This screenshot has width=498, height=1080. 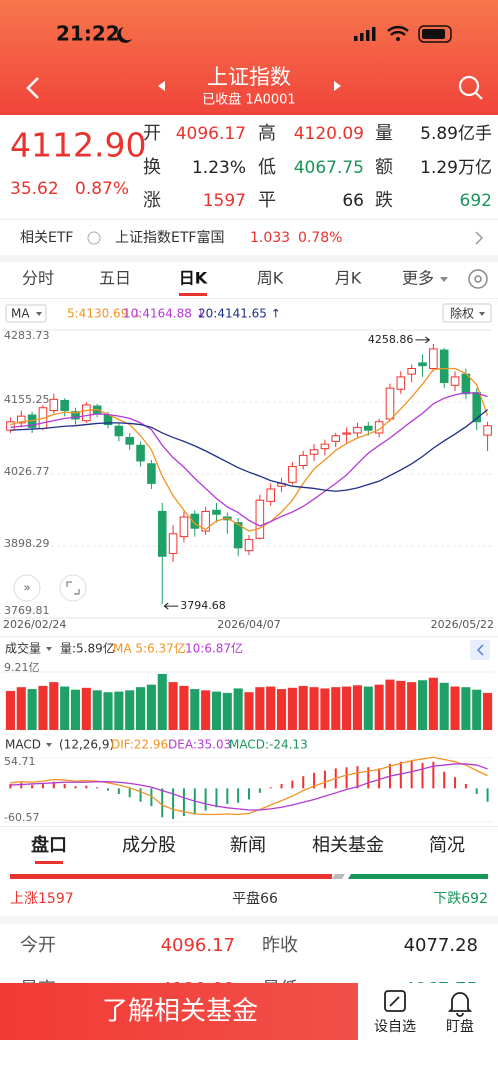 What do you see at coordinates (224, 201) in the screenshot?
I see `quote-value: 1597` at bounding box center [224, 201].